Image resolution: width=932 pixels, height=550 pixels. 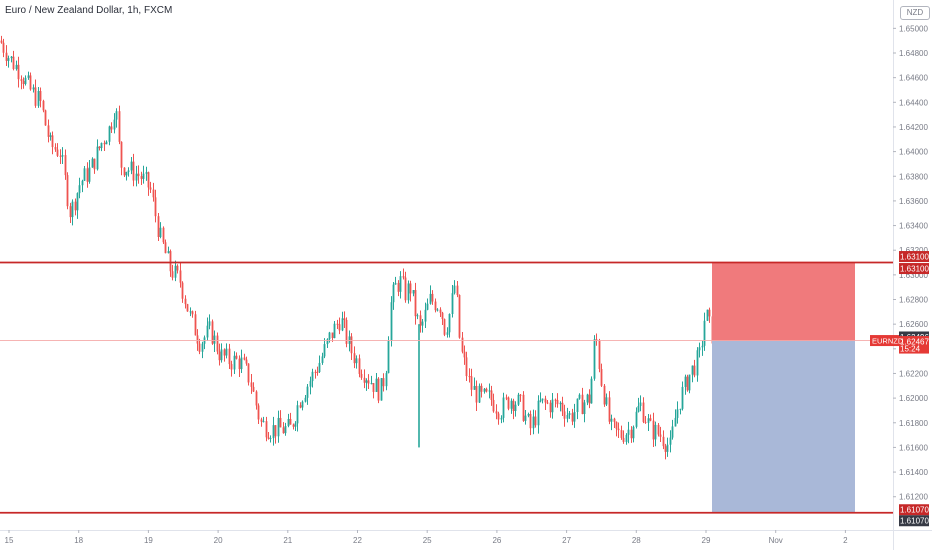 I want to click on take-profit-zone, so click(x=783, y=426).